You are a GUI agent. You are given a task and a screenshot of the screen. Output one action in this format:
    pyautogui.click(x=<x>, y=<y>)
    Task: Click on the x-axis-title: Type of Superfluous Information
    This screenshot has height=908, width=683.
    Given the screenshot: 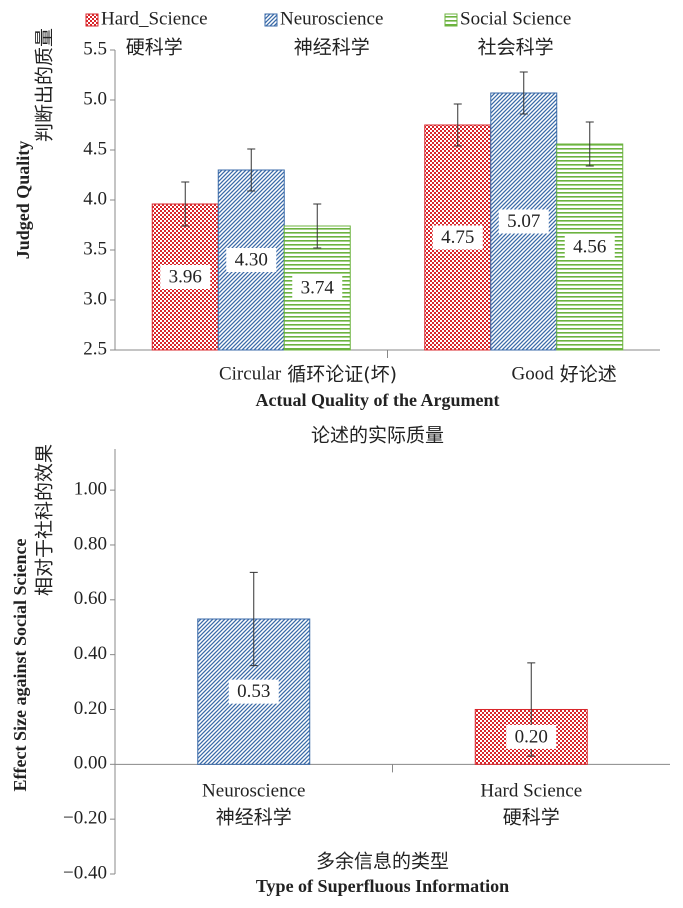 What is the action you would take?
    pyautogui.click(x=382, y=886)
    